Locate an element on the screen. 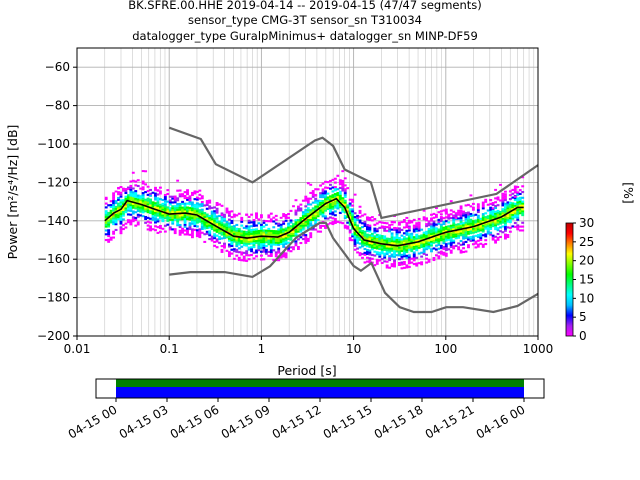 This screenshot has height=480, width=640. time-tick-label: 04-16 00 is located at coordinates (501, 421).